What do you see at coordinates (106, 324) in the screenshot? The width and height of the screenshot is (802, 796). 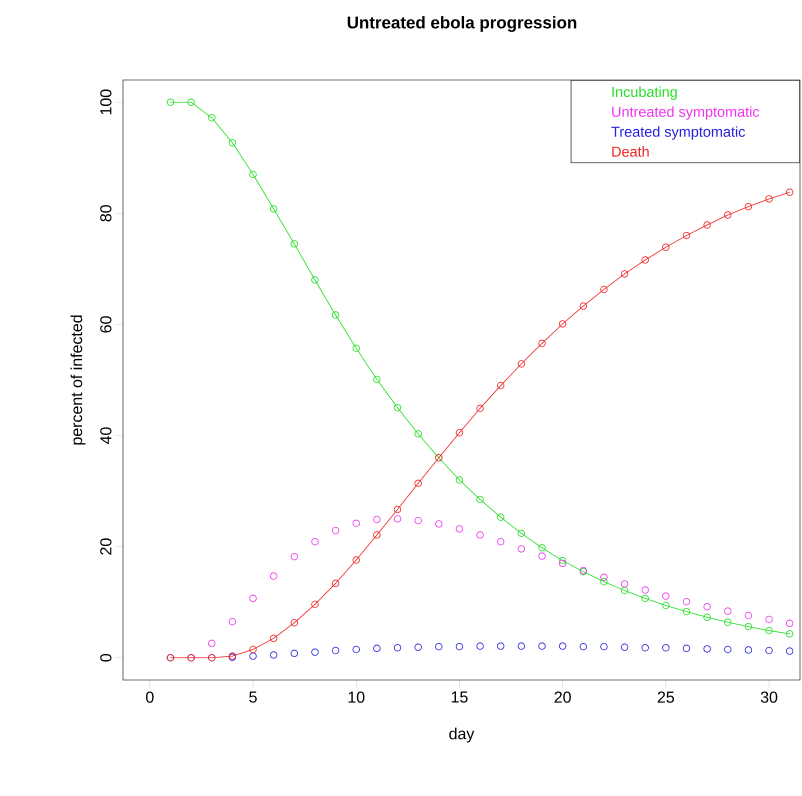 I see `y-tick-label: 60` at bounding box center [106, 324].